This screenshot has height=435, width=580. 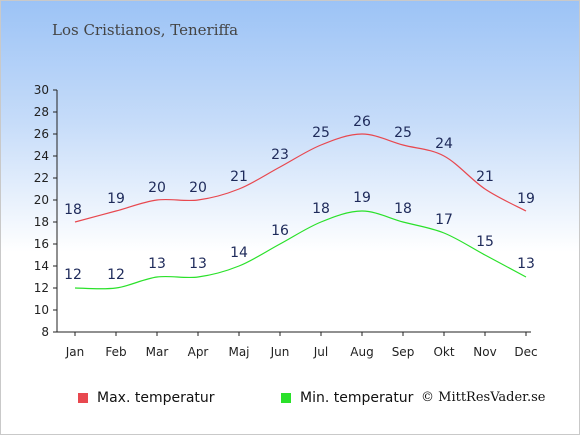 I want to click on y-tick-label: 8, so click(x=45, y=332).